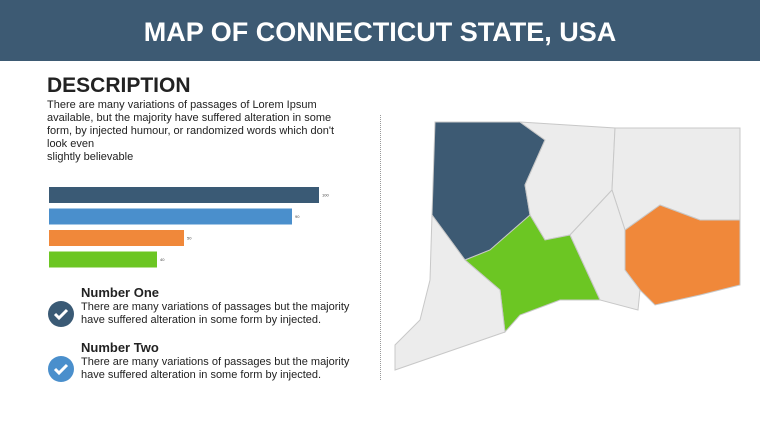  What do you see at coordinates (189, 238) in the screenshot?
I see `bar-value-label: 50` at bounding box center [189, 238].